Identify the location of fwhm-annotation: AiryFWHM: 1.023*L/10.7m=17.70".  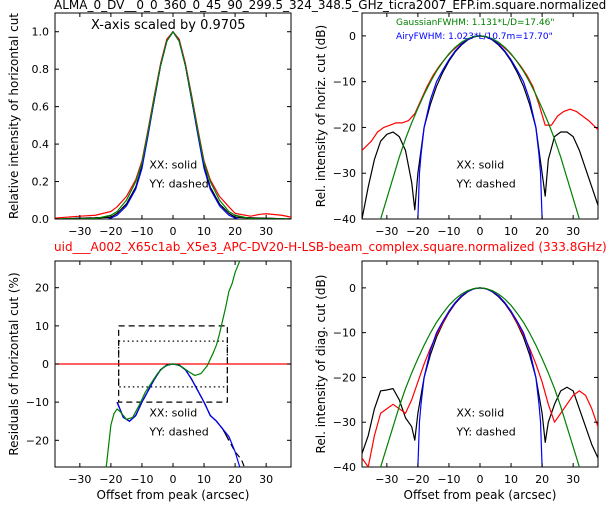
(474, 37).